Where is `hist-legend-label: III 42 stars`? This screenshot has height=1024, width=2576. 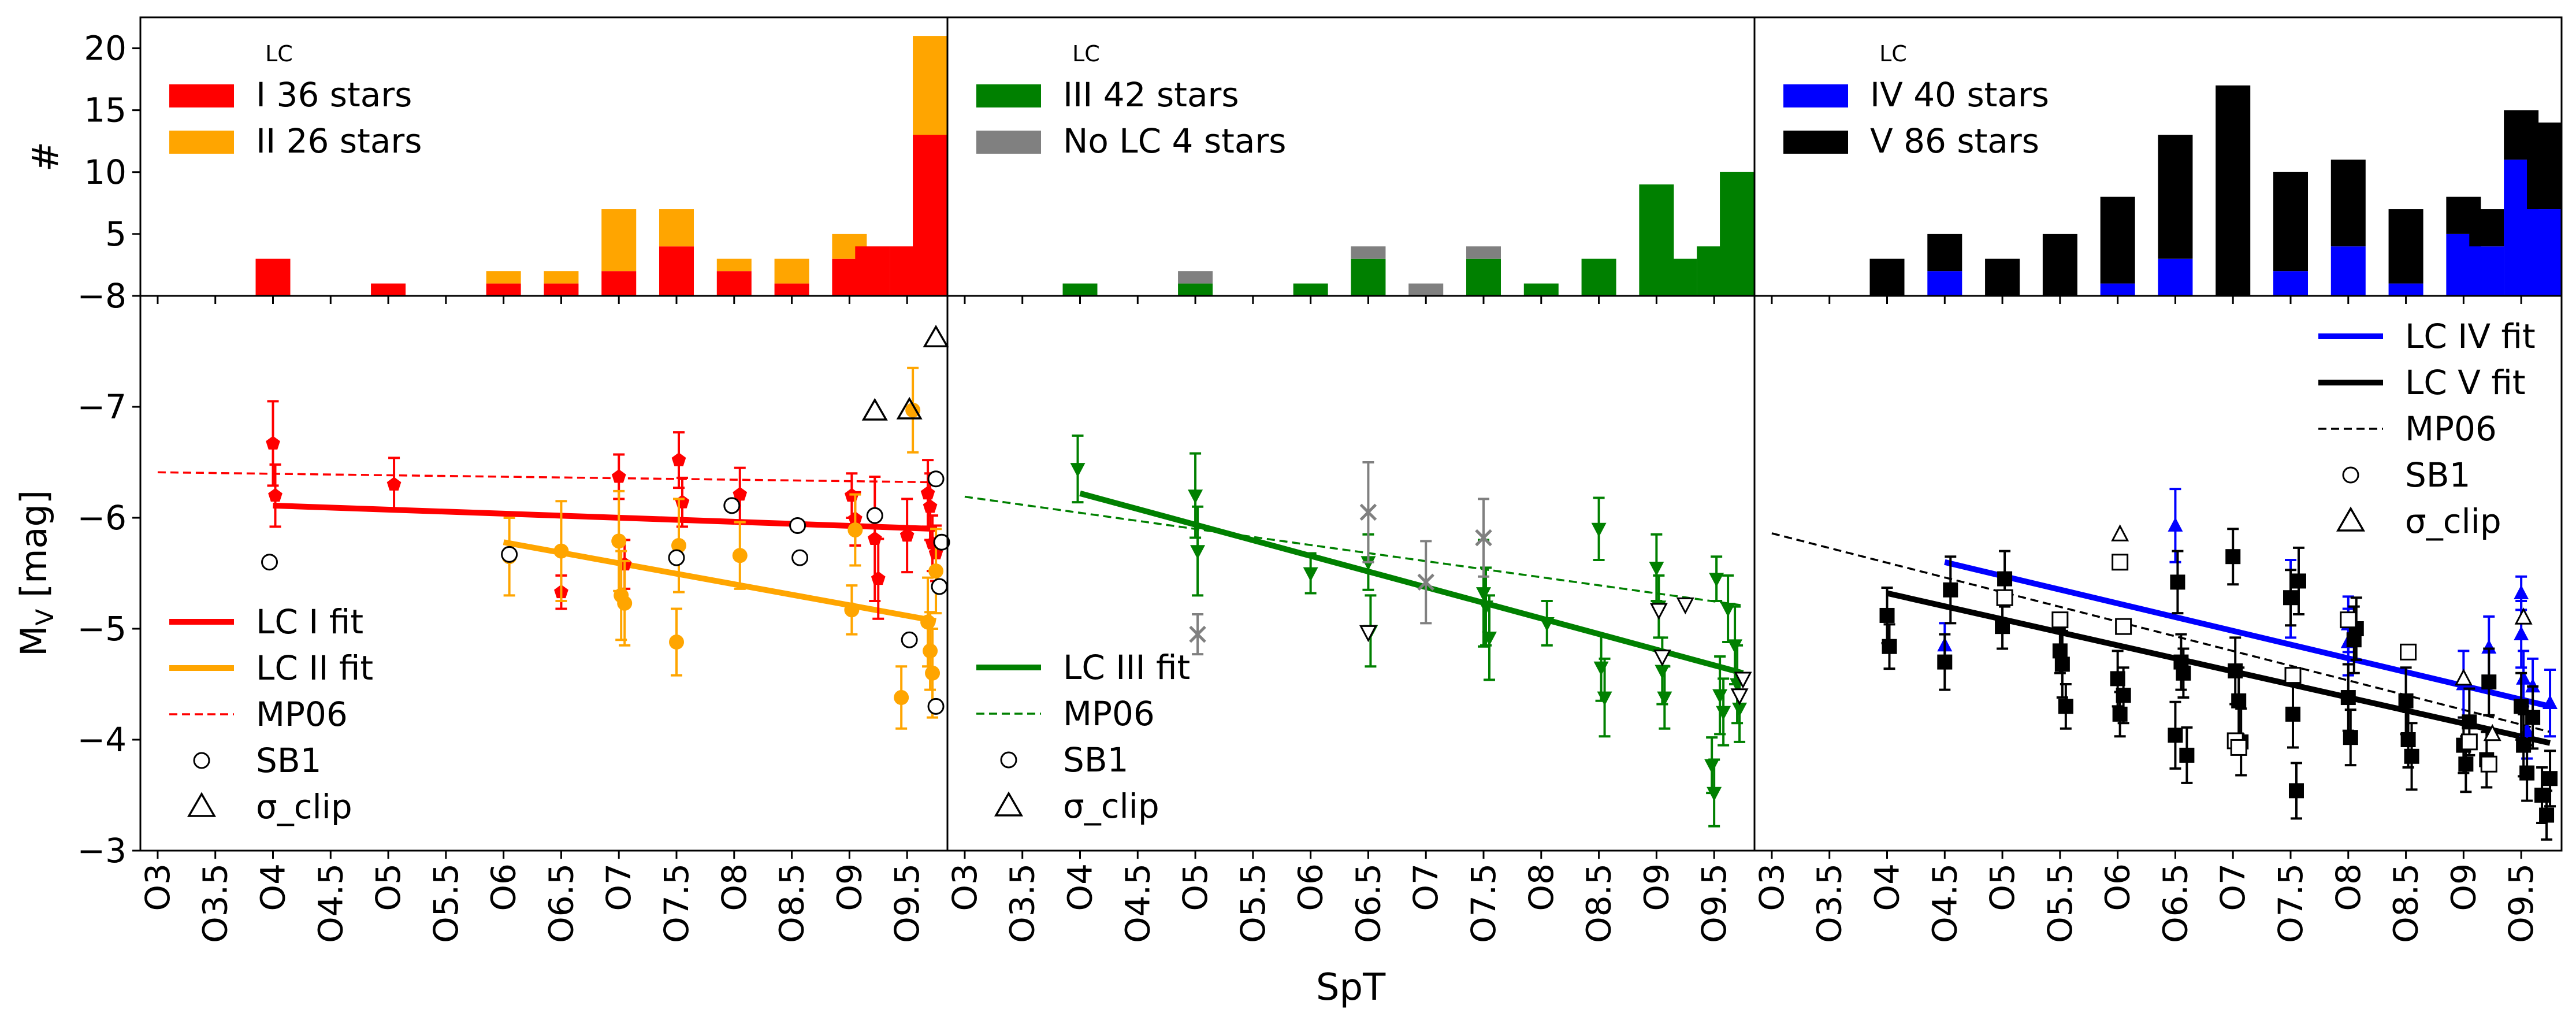
hist-legend-label: III 42 stars is located at coordinates (1151, 94).